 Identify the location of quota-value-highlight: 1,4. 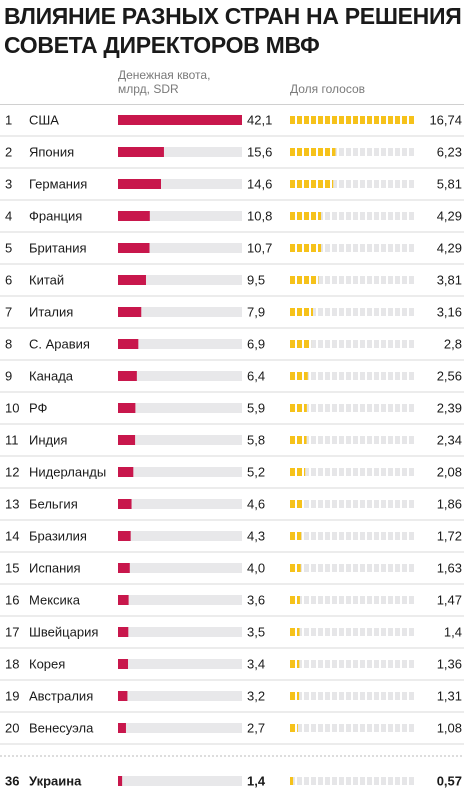
(256, 781).